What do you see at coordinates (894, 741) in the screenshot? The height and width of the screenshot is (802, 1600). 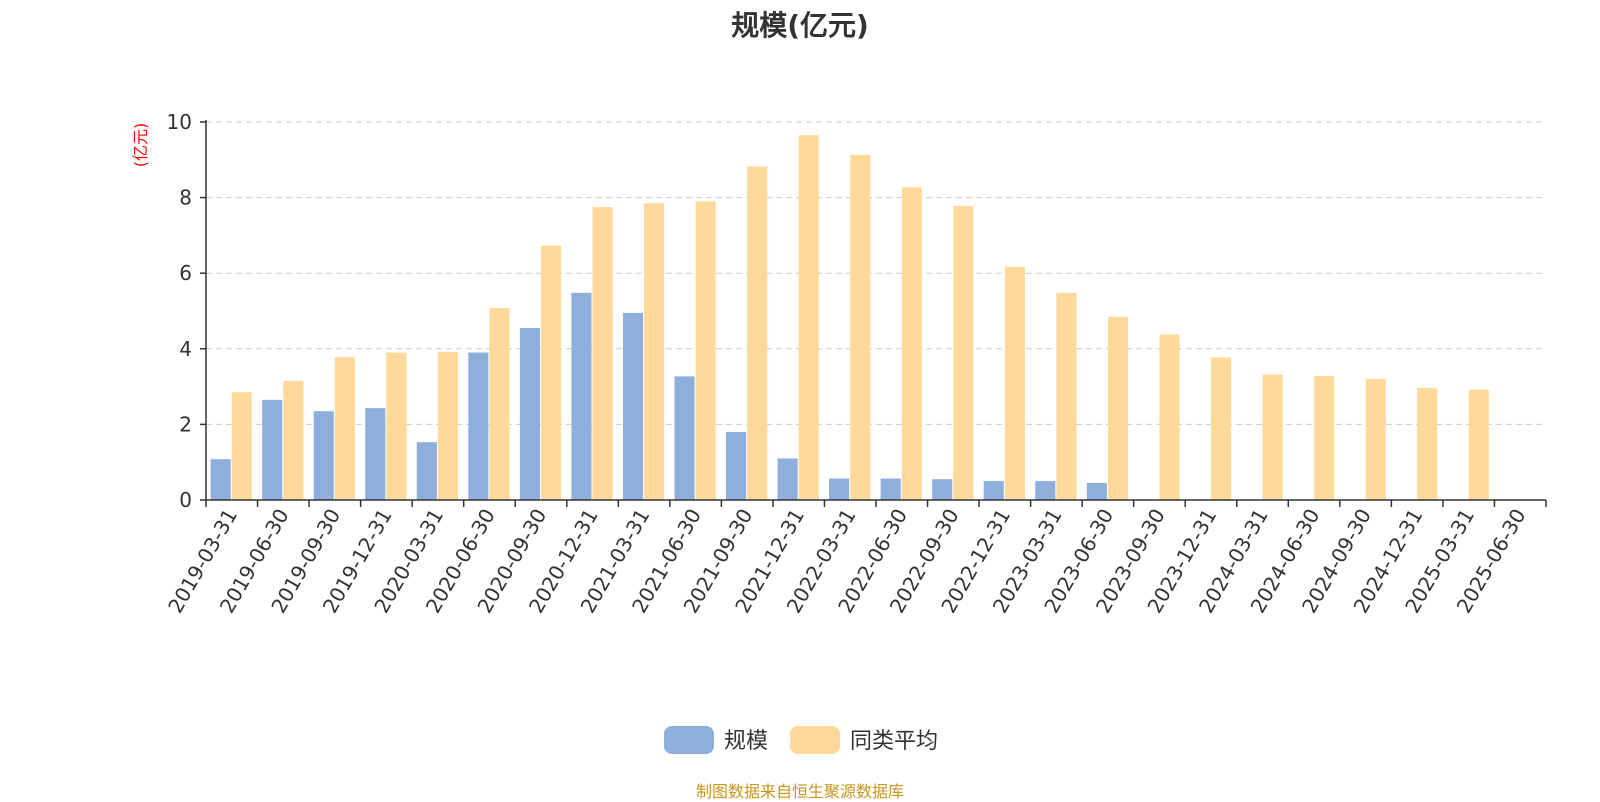 I see `legend-label: 同类平均` at bounding box center [894, 741].